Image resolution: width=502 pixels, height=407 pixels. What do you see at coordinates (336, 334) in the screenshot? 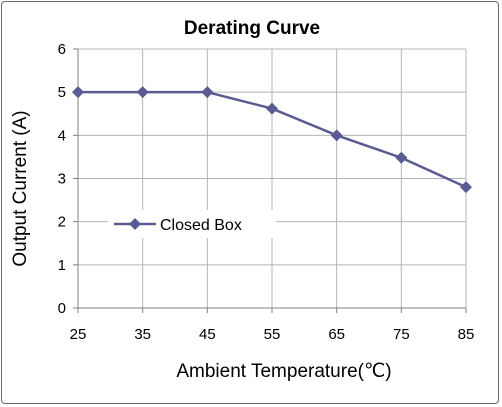
I see `x-tick-label: 65` at bounding box center [336, 334].